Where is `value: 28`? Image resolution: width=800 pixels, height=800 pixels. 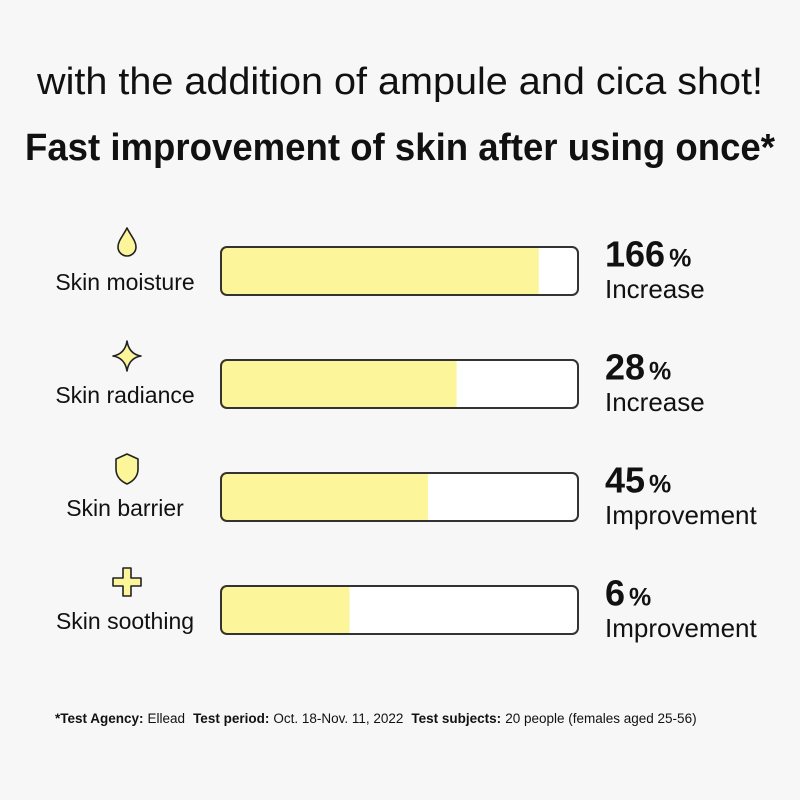 value: 28 is located at coordinates (625, 367).